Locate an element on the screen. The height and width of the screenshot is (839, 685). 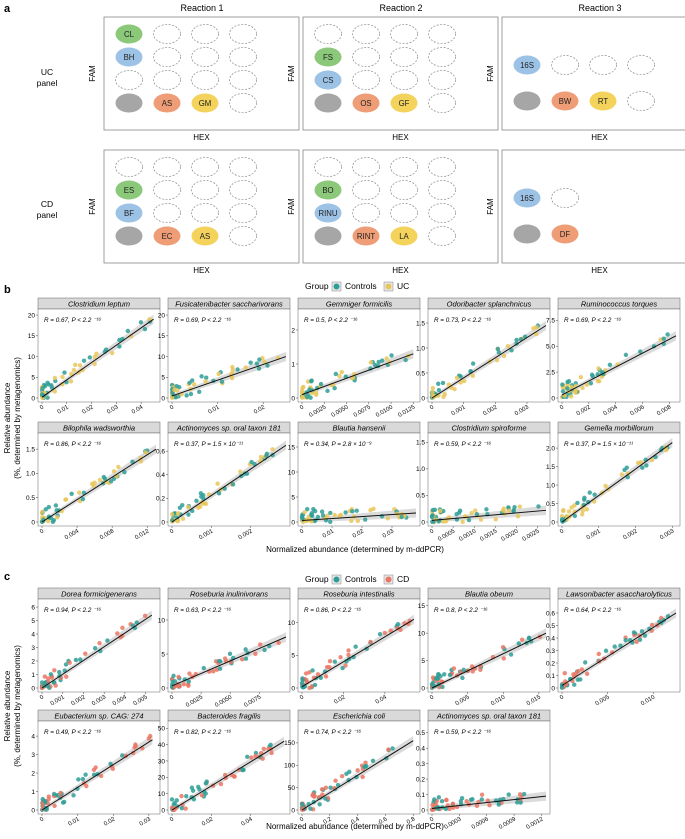
correlation-stat: R = 0.8, P < 2.2 ⁻¹⁶ is located at coordinates (461, 610).